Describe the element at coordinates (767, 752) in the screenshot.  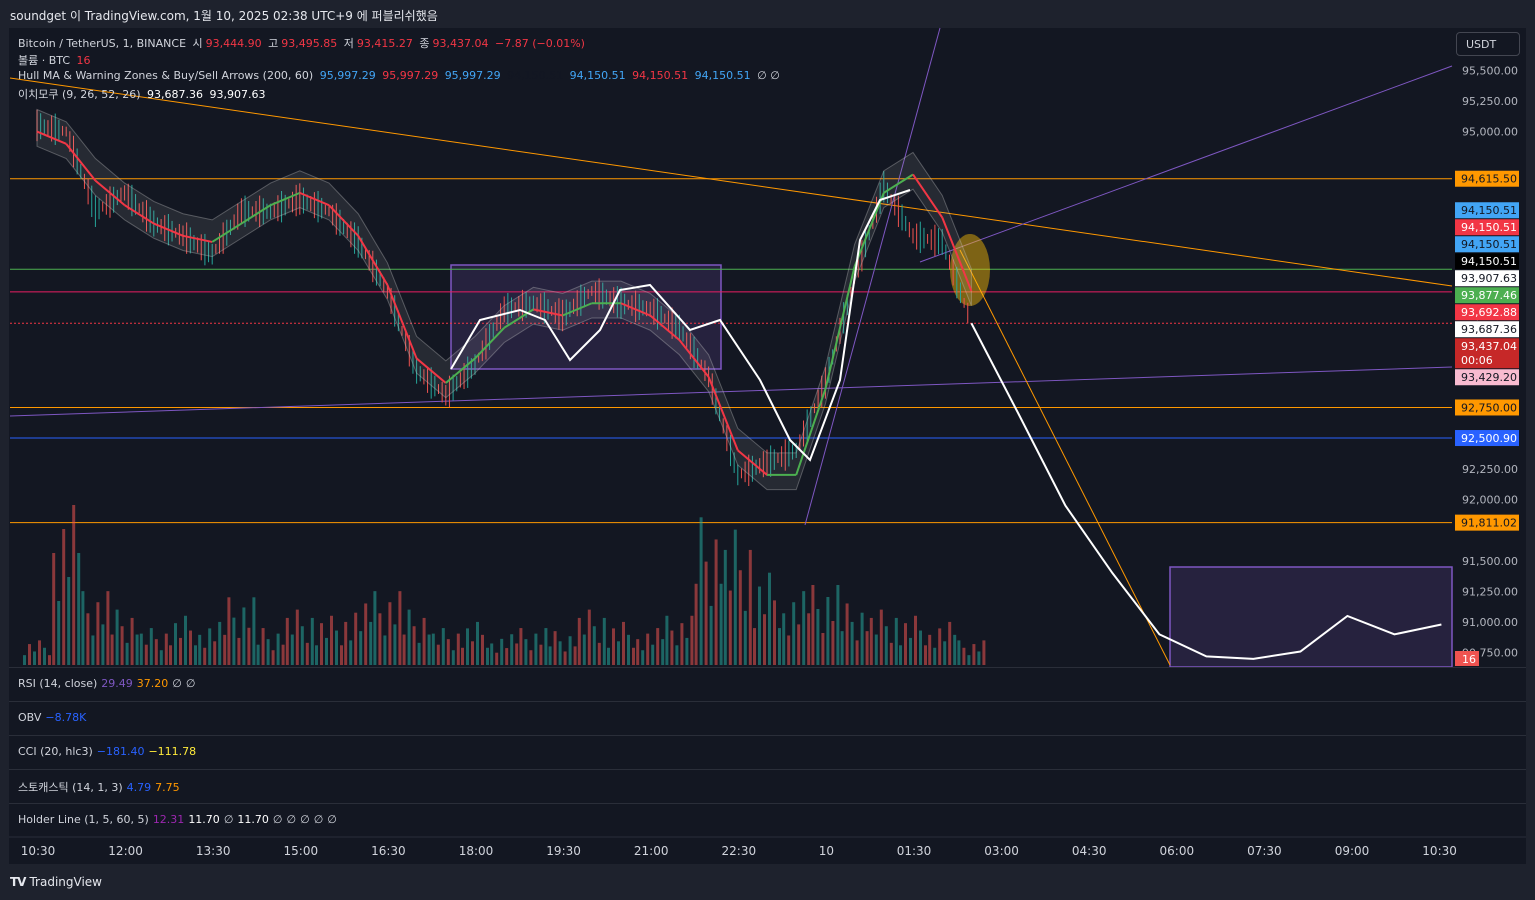
I see `cci-pane: CCI (20, hlc3) −181.40 −111.78` at that location.